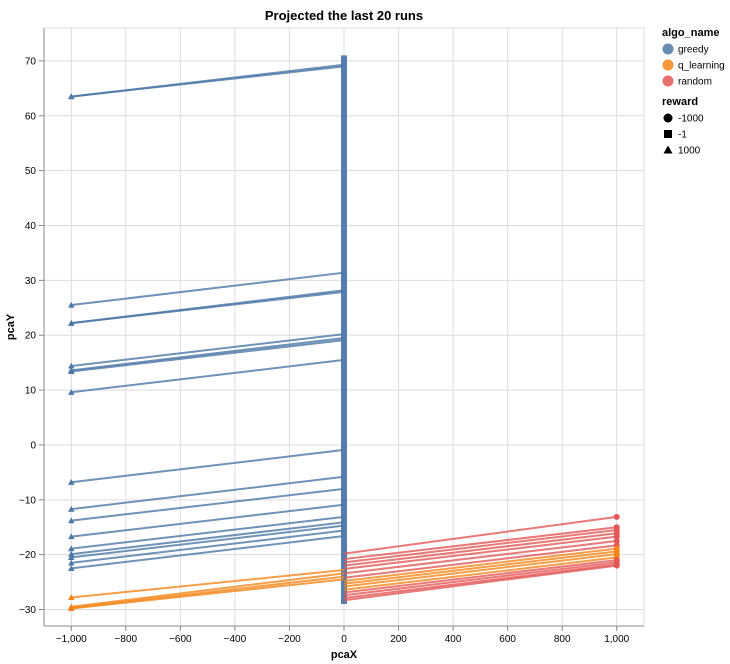  Describe the element at coordinates (31, 336) in the screenshot. I see `y-tick-label: 20` at that location.